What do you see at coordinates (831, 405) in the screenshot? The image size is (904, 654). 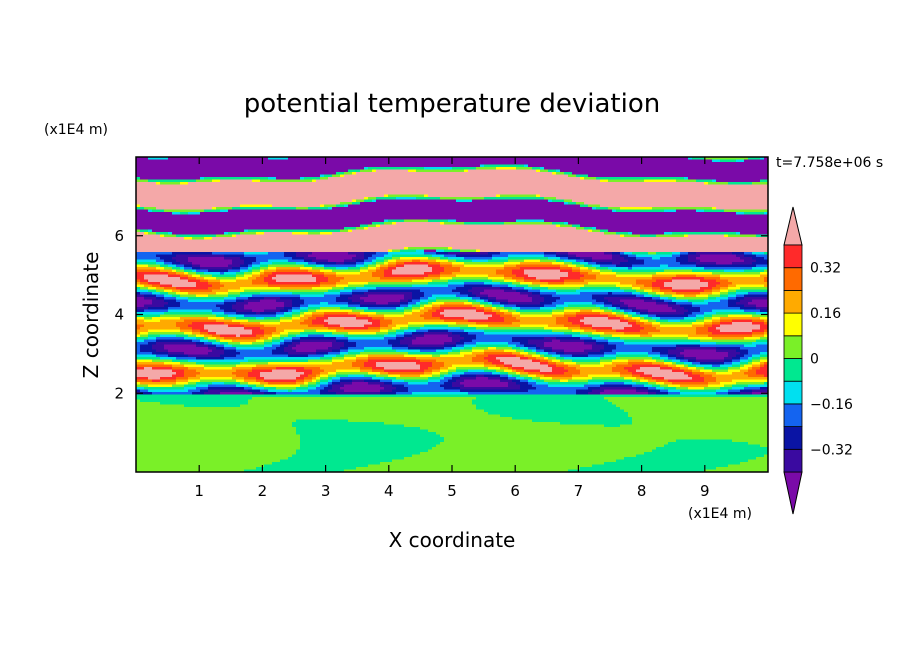 I see `colorbar-tick-label: −0.16` at bounding box center [831, 405].